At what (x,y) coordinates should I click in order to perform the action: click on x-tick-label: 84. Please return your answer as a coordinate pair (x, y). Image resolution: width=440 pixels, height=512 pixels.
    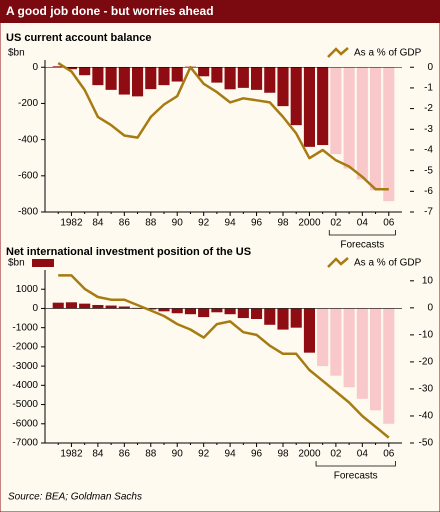
    Looking at the image, I should click on (98, 223).